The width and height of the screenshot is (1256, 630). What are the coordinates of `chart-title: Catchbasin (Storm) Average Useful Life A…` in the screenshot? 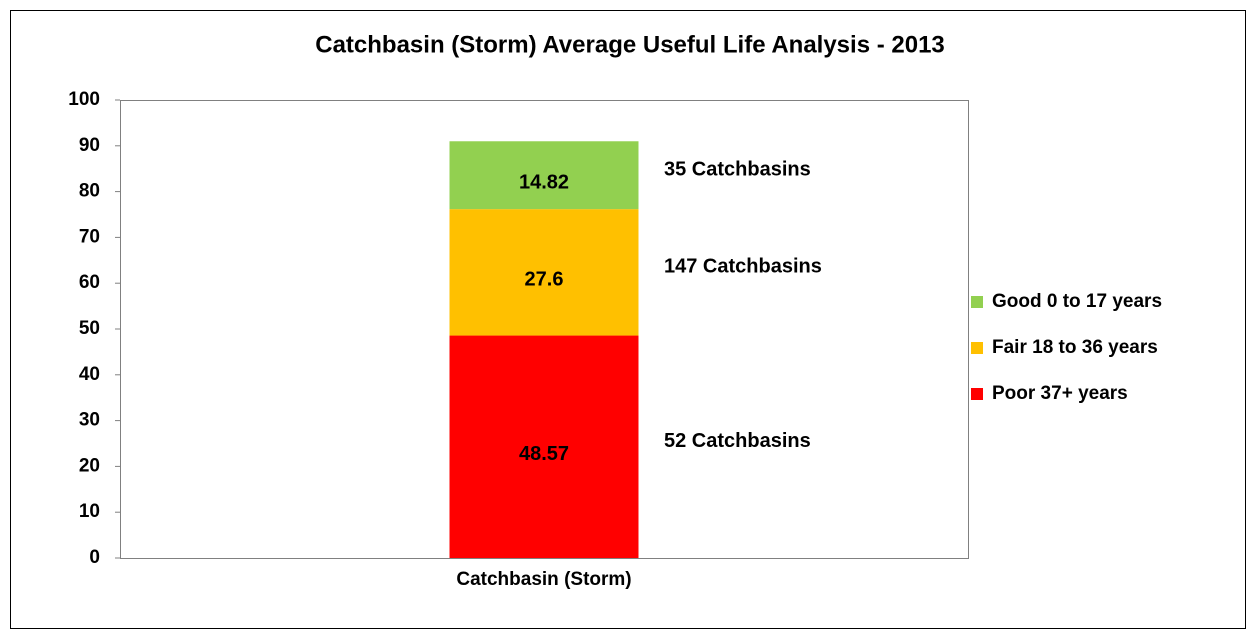 It's located at (630, 44).